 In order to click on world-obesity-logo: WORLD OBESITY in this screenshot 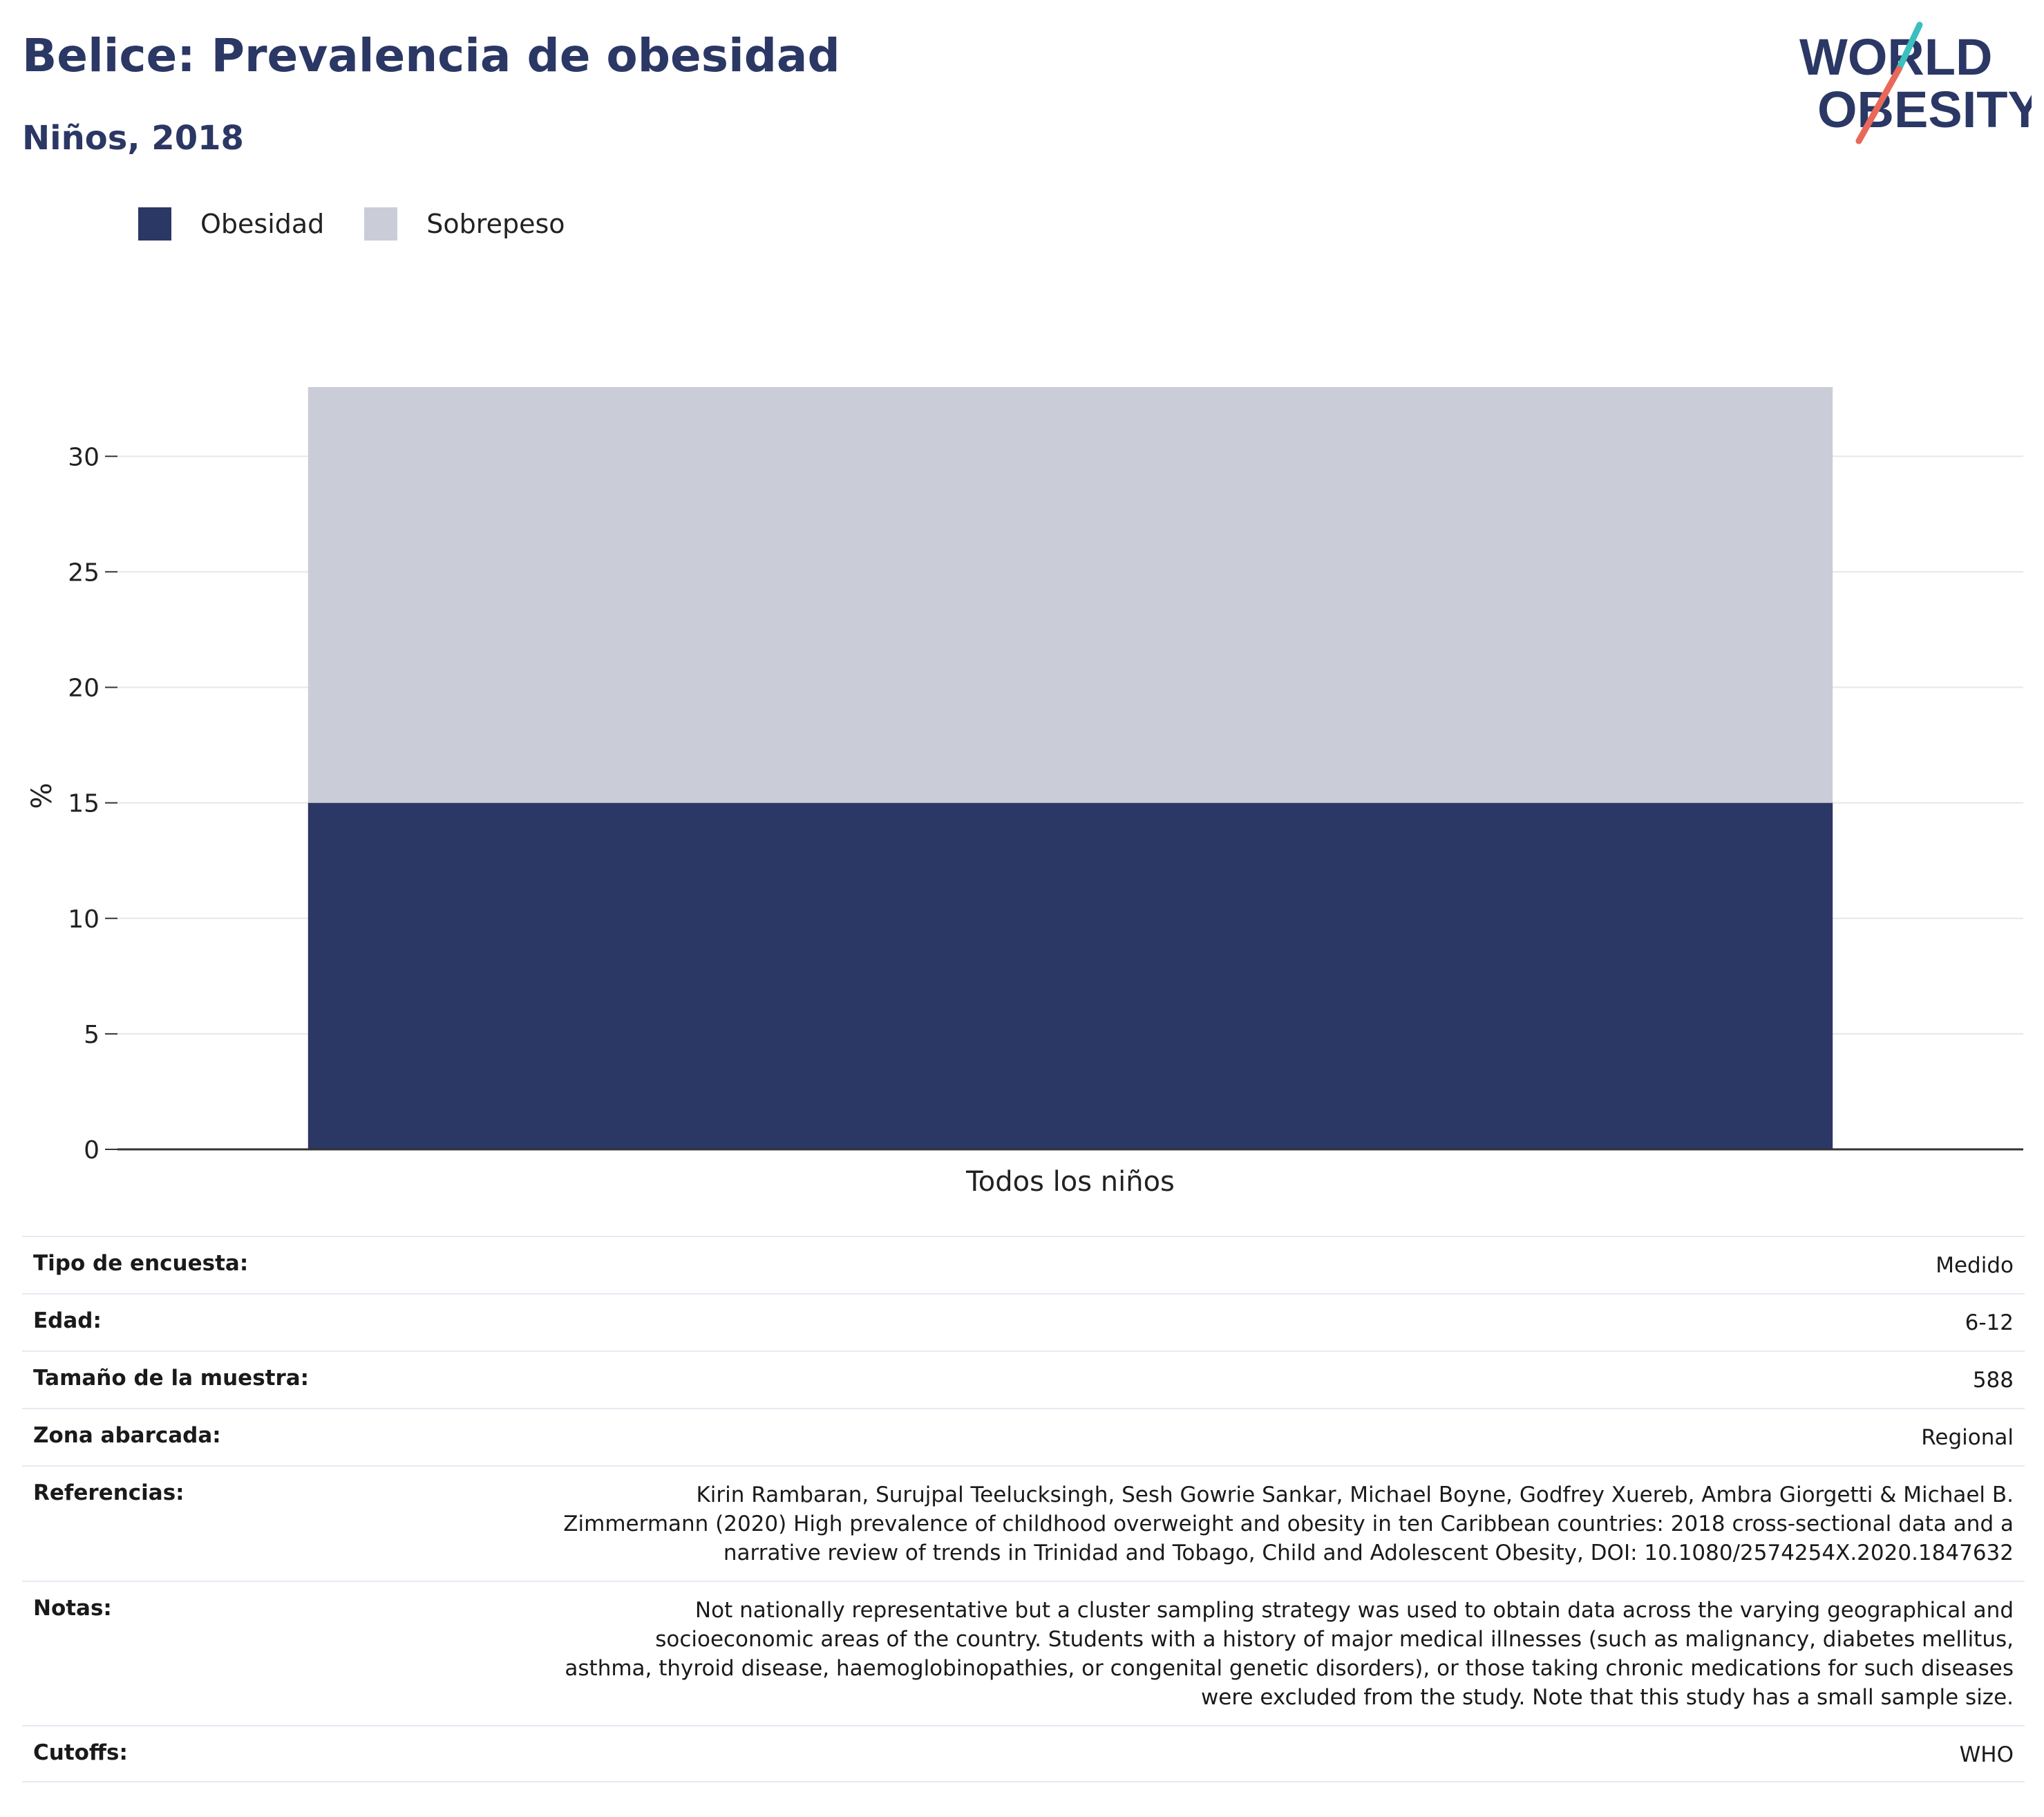, I will do `click(1915, 82)`.